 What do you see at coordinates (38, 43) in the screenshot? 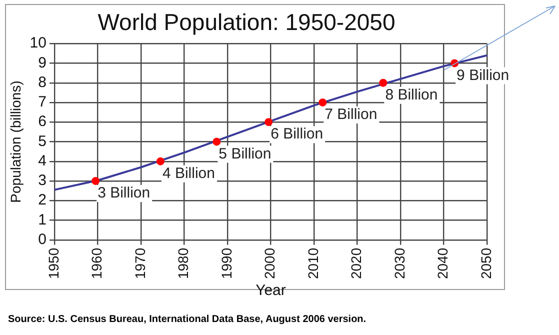
I see `y-tick-label: 10` at bounding box center [38, 43].